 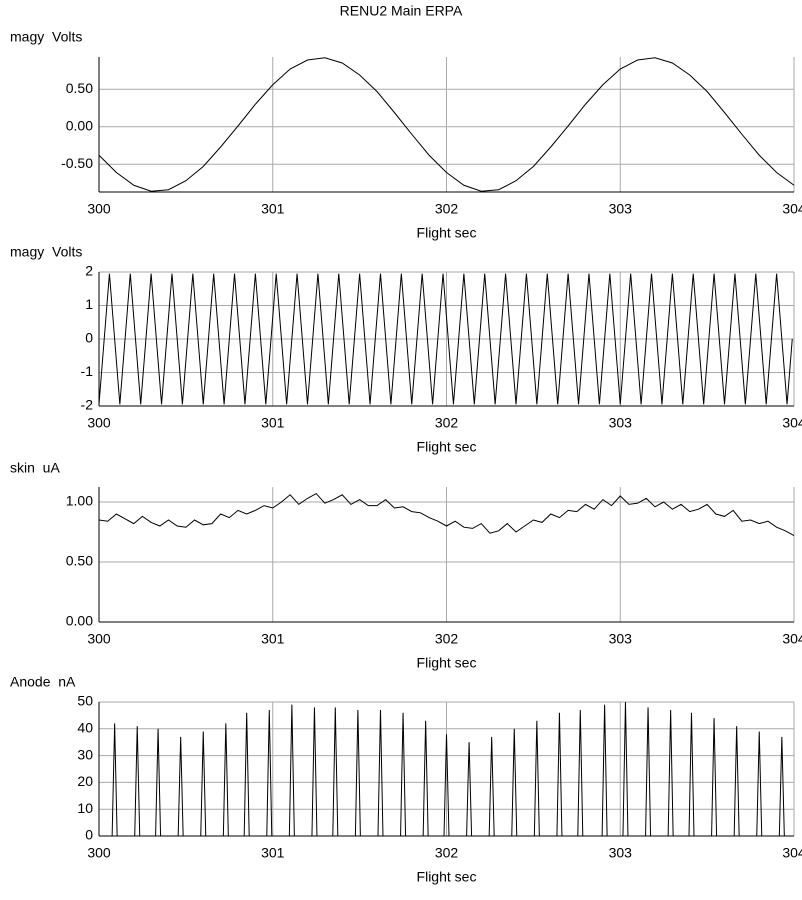 I want to click on y-tick-label: 50, so click(x=85, y=701).